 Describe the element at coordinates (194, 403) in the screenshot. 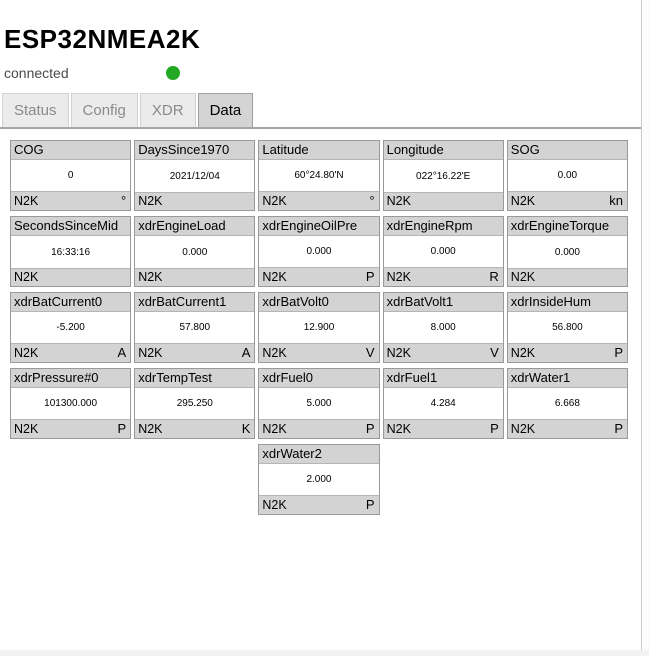

I see `card-value: 295.250` at that location.